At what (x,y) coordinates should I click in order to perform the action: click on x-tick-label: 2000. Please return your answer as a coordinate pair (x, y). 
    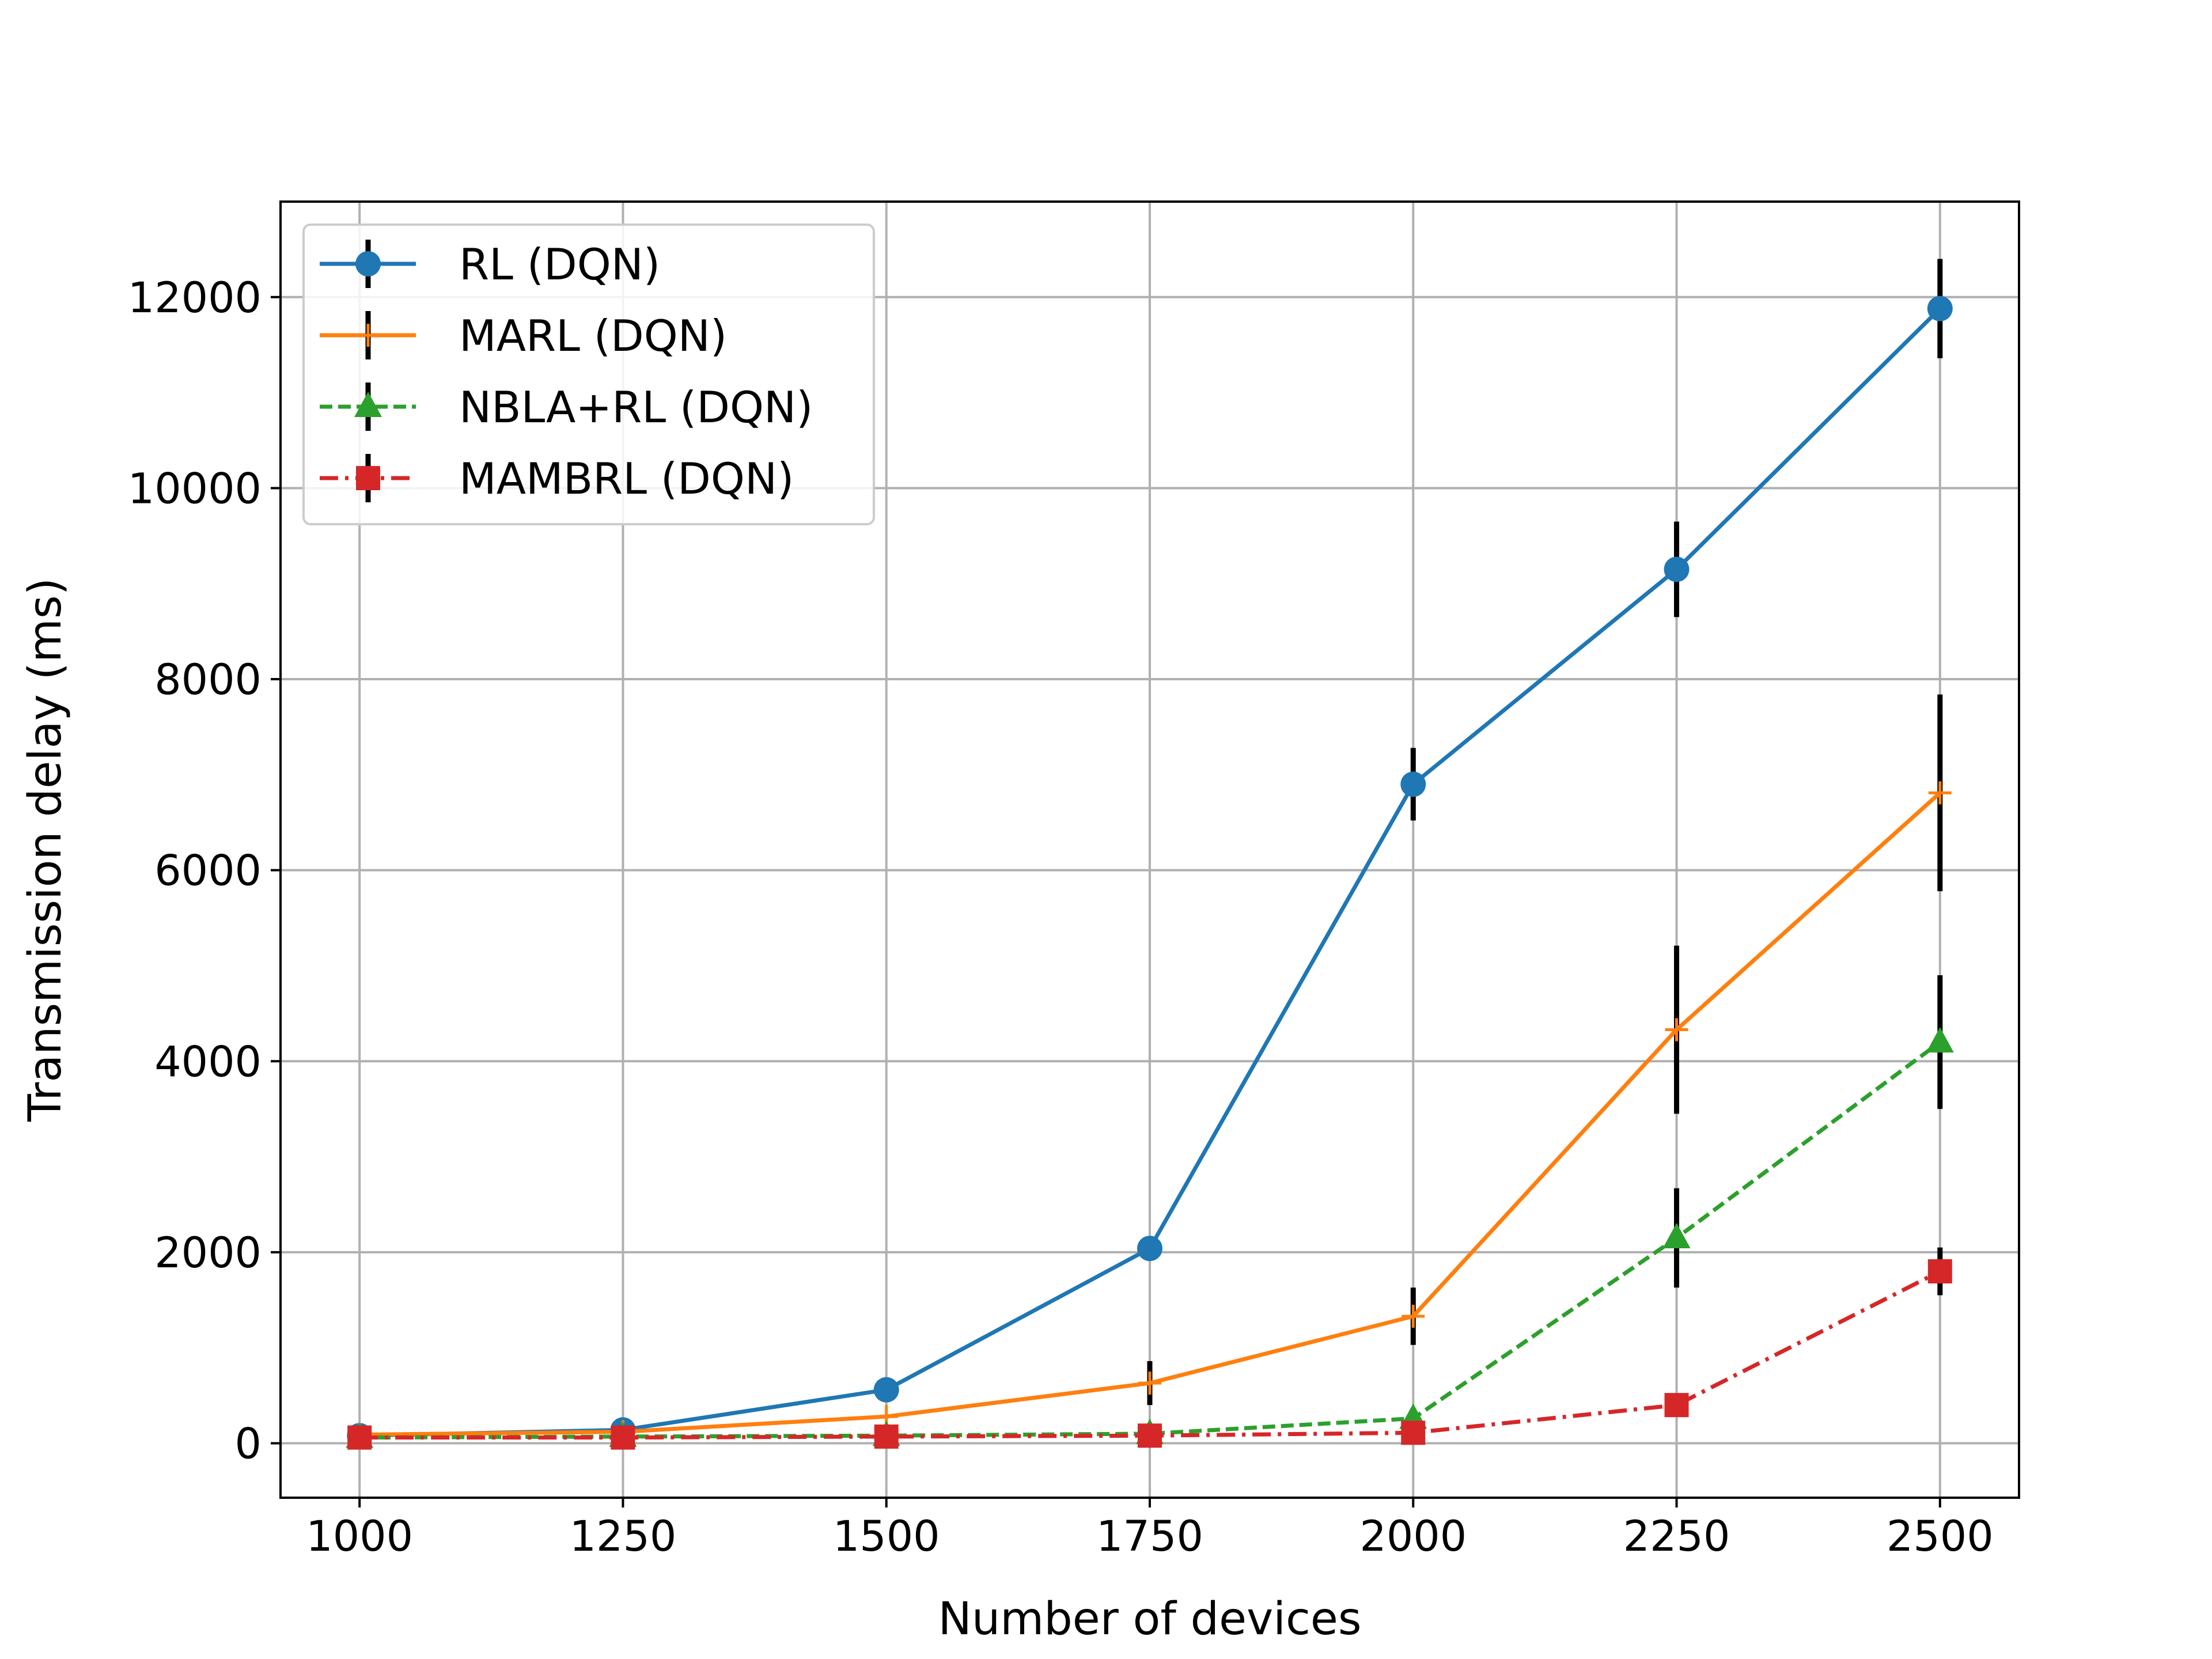
    Looking at the image, I should click on (1413, 1536).